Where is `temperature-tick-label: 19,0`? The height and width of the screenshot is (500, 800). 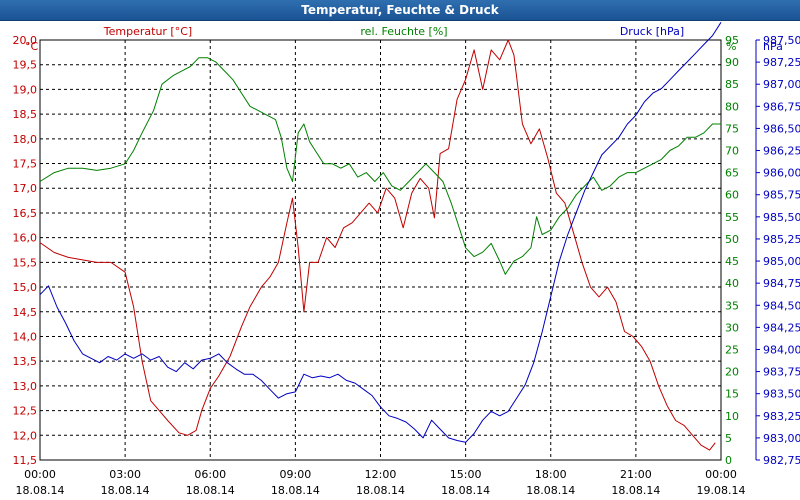
temperature-tick-label: 19,0 is located at coordinates (25, 89).